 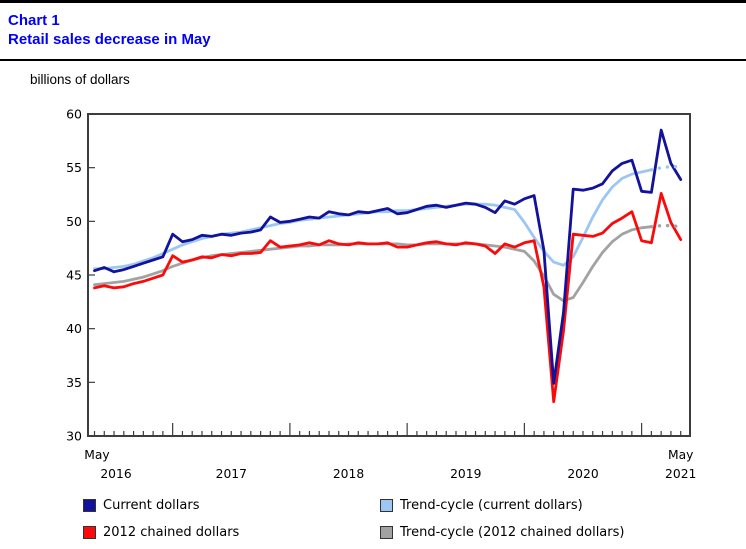 What do you see at coordinates (74, 382) in the screenshot?
I see `y-tick-label: 35` at bounding box center [74, 382].